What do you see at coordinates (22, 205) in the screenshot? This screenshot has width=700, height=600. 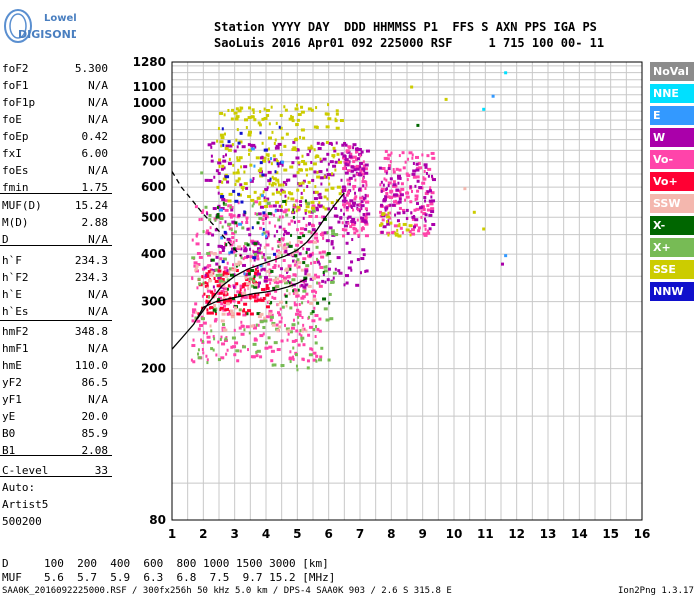 I see `param-name: MUF(D)` at bounding box center [22, 205].